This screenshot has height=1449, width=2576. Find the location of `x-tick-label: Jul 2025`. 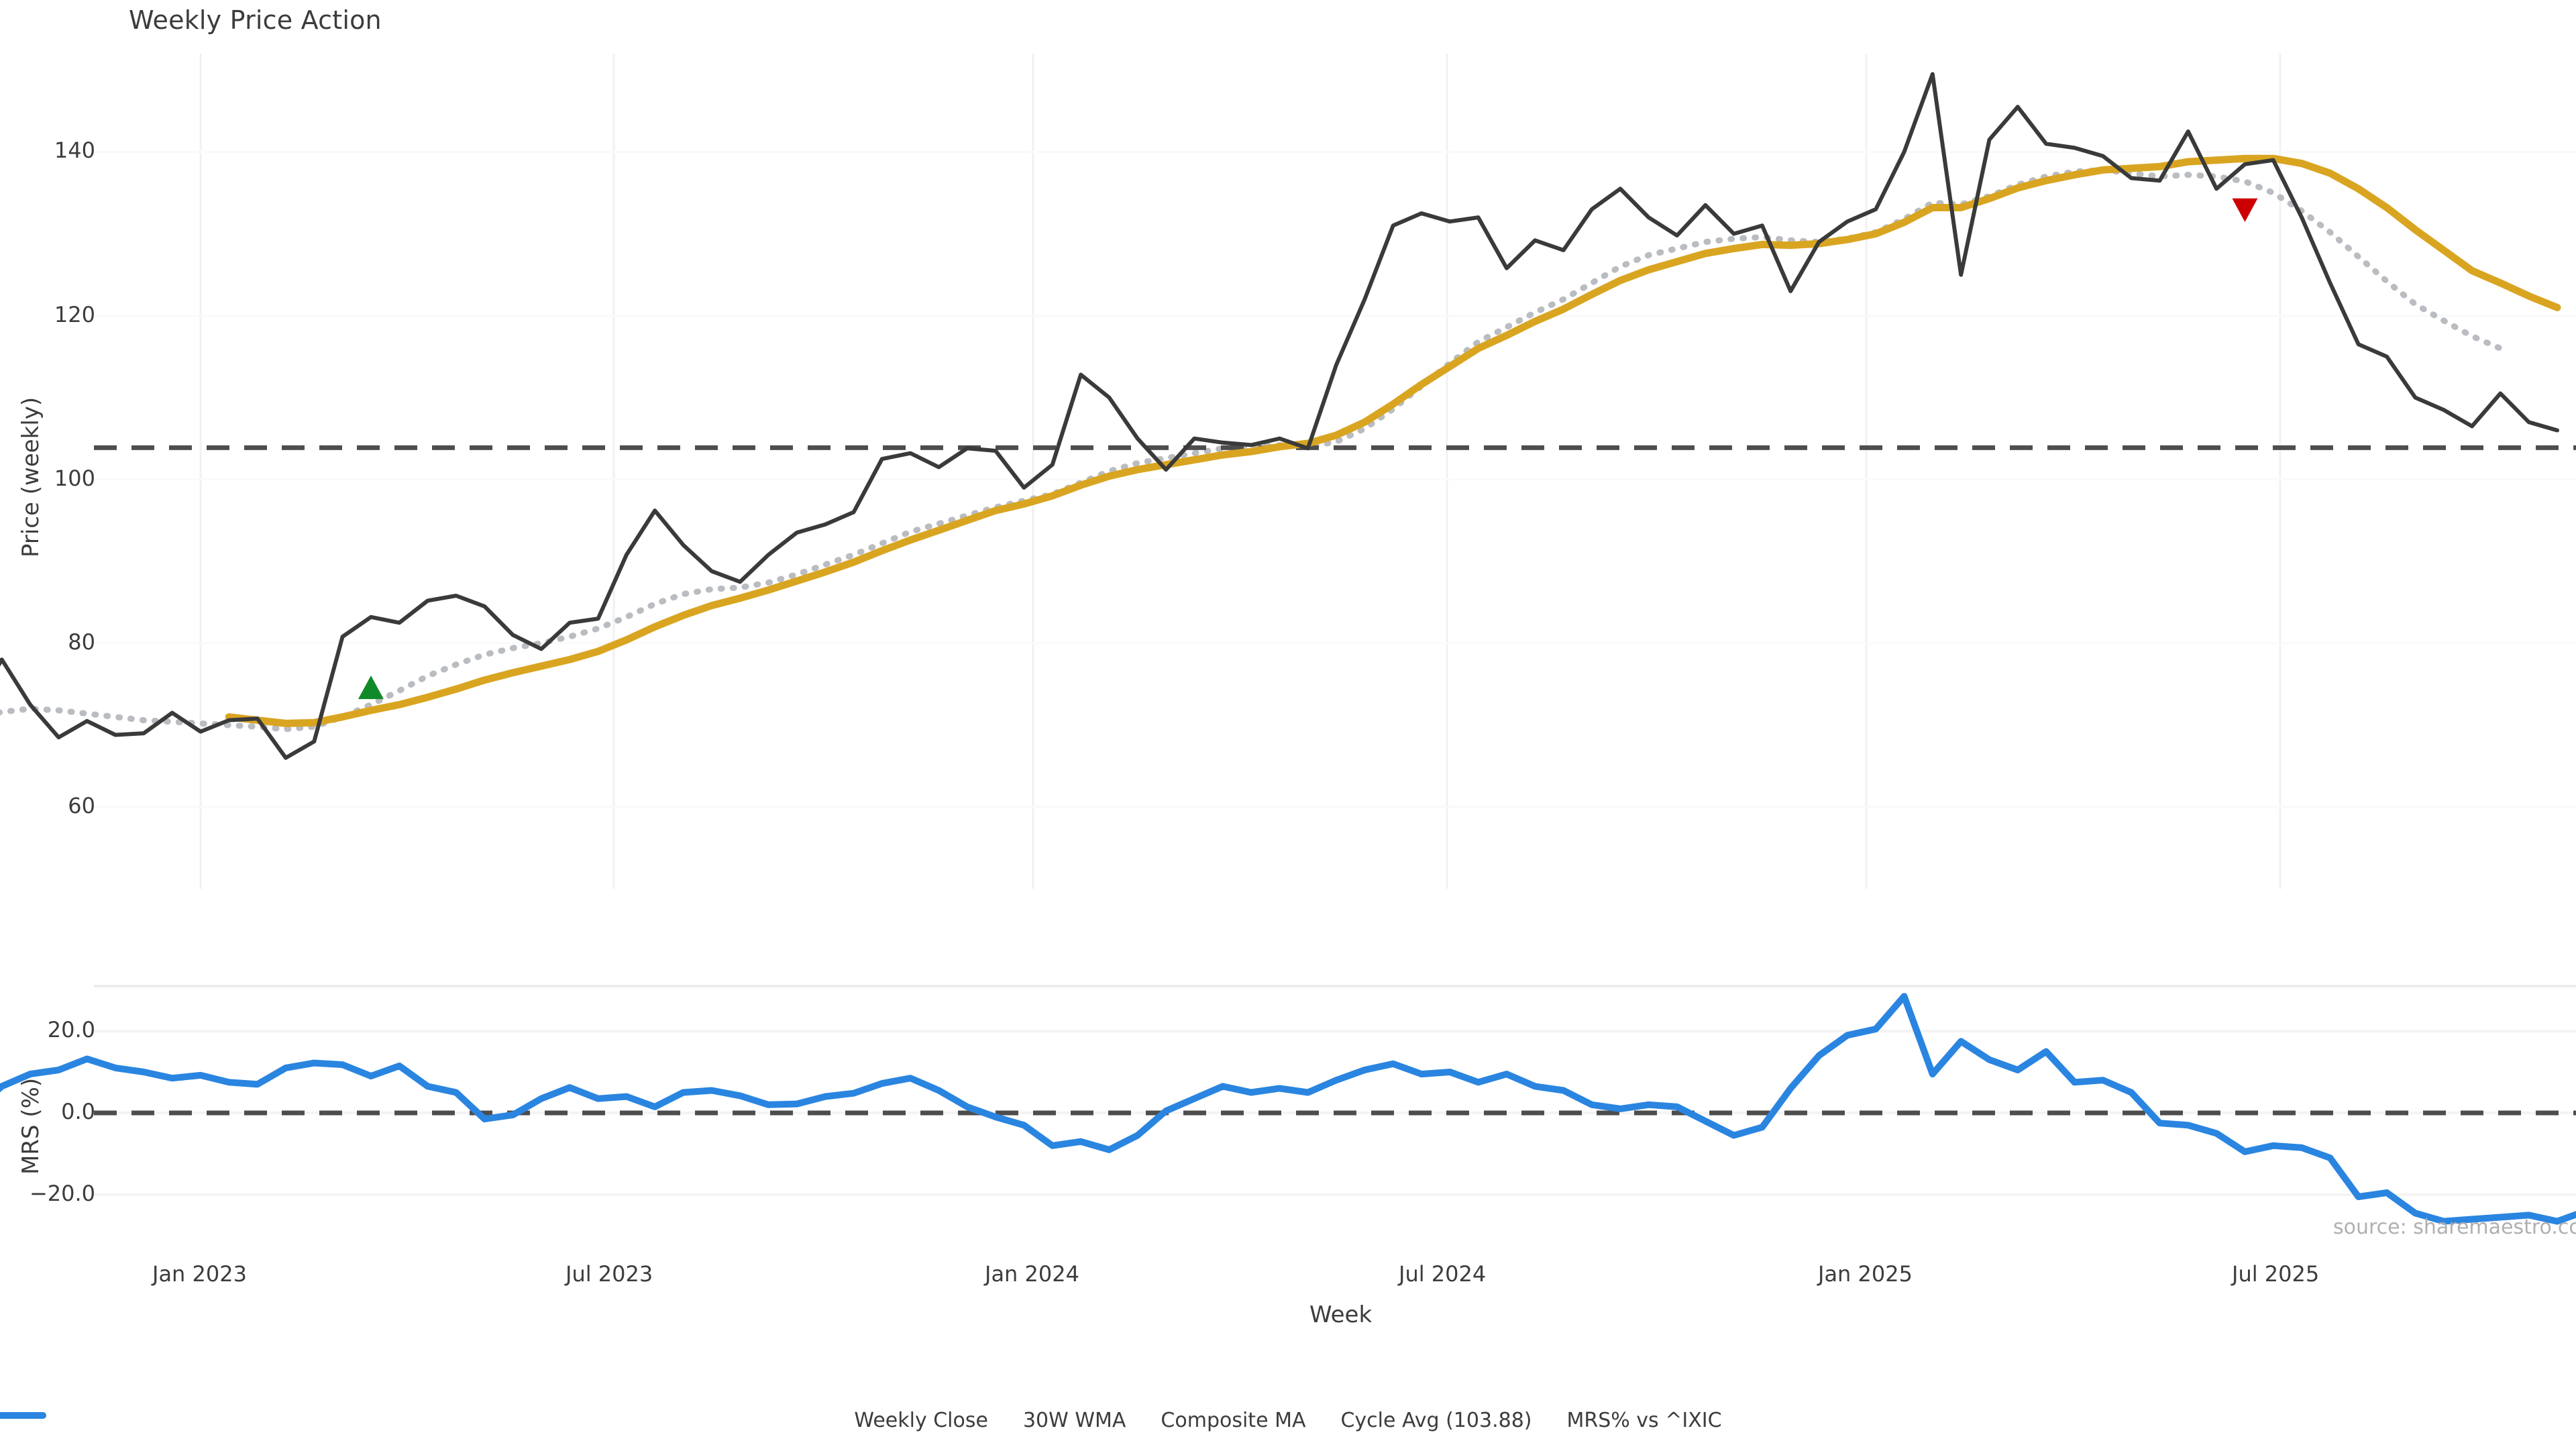

x-tick-label: Jul 2025 is located at coordinates (2276, 1274).